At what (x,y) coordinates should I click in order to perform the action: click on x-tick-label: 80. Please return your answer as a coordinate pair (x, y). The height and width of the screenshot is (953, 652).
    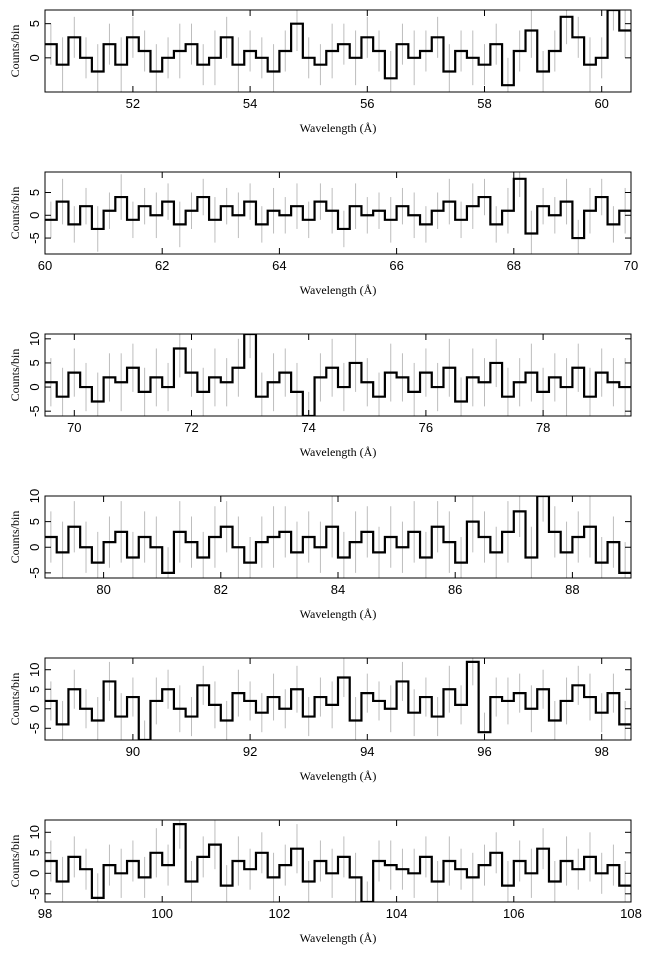
    Looking at the image, I should click on (103, 589).